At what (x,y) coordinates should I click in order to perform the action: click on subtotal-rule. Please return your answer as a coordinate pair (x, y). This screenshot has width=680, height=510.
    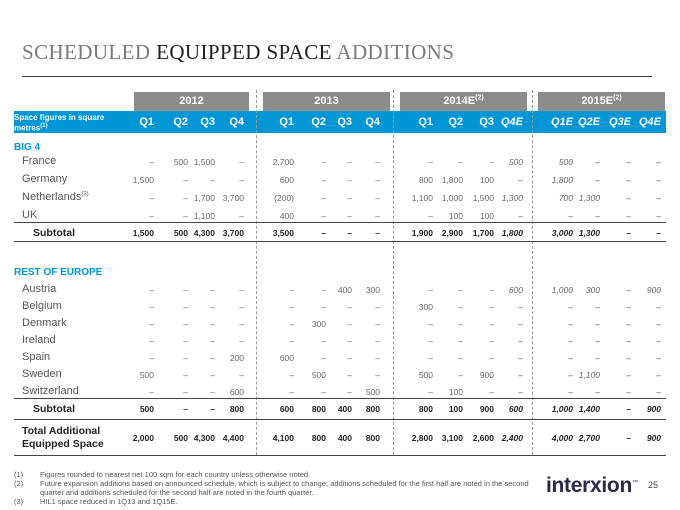
    Looking at the image, I should click on (340, 222).